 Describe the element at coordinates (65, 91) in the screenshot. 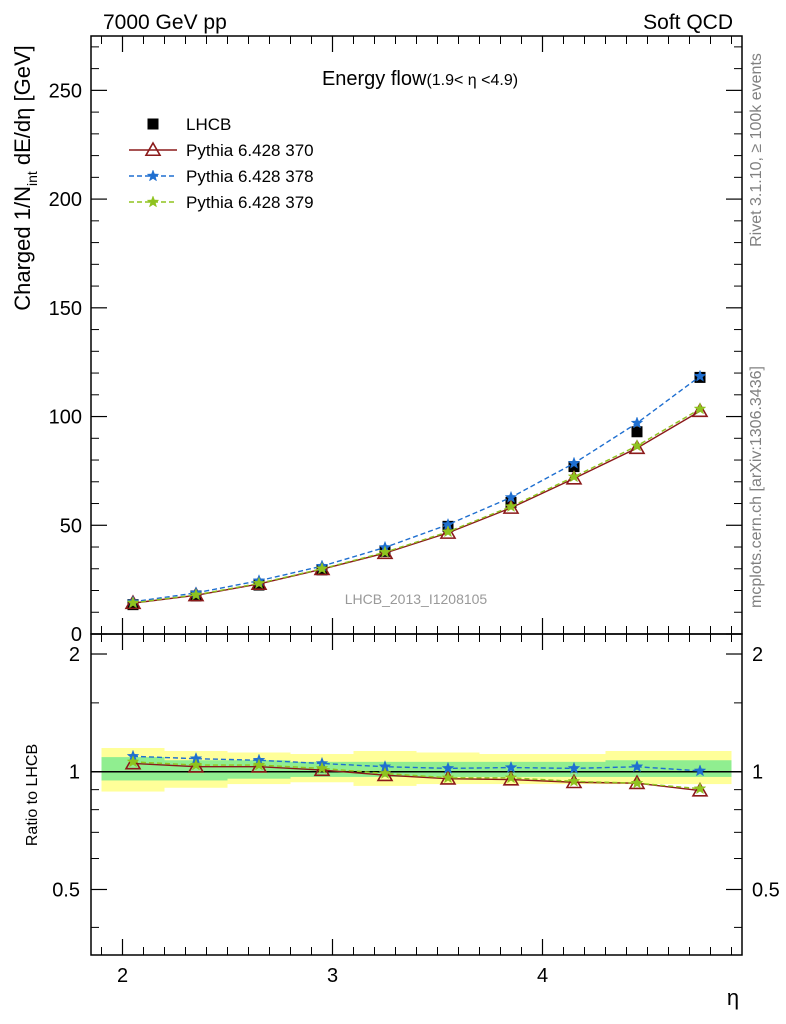

I see `main-y-tick-label: 250` at that location.